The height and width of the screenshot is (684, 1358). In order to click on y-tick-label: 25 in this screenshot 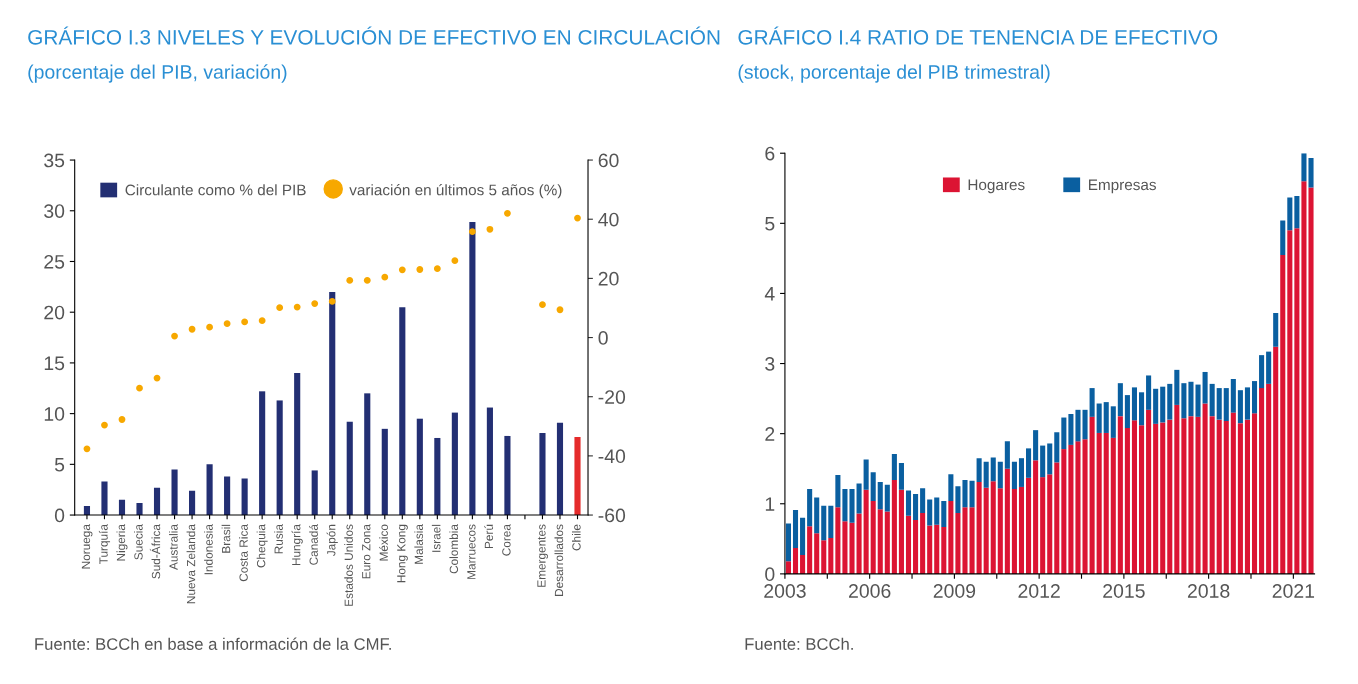, I will do `click(54, 261)`.